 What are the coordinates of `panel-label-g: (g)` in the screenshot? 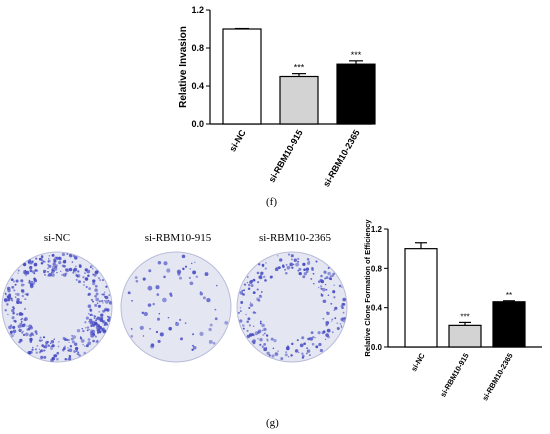 It's located at (272, 423).